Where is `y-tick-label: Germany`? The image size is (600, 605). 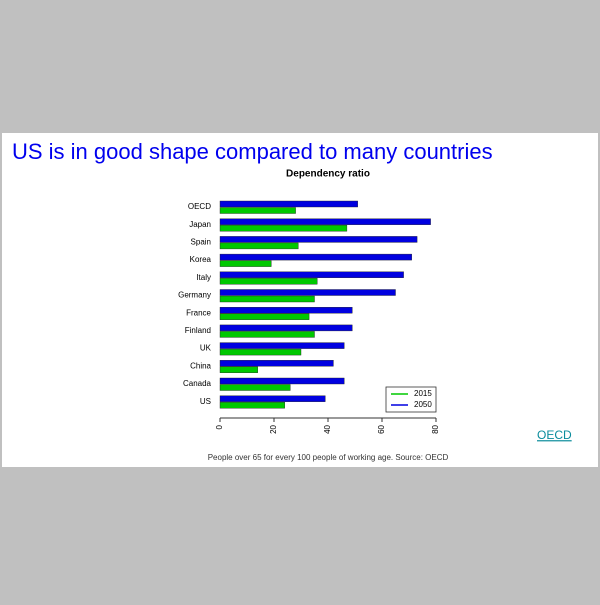 y-tick-label: Germany is located at coordinates (194, 295).